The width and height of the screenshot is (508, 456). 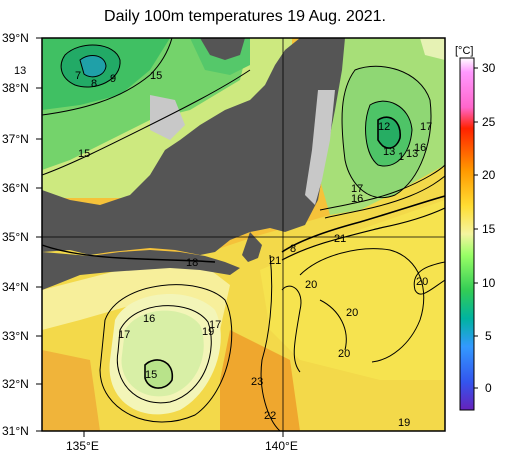 What do you see at coordinates (159, 374) in the screenshot?
I see `cold-eddy-core` at bounding box center [159, 374].